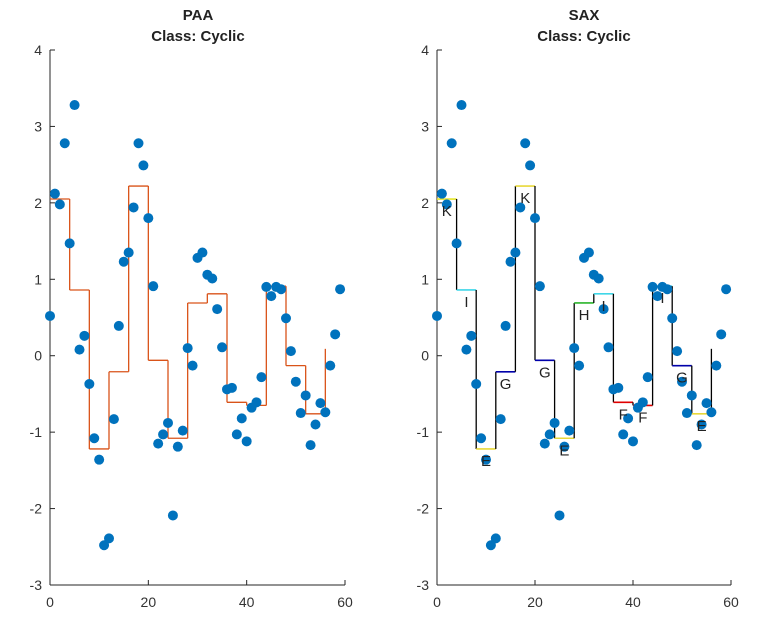 This screenshot has height=644, width=767. What do you see at coordinates (38, 356) in the screenshot?
I see `paa-y-tick-label: 0` at bounding box center [38, 356].